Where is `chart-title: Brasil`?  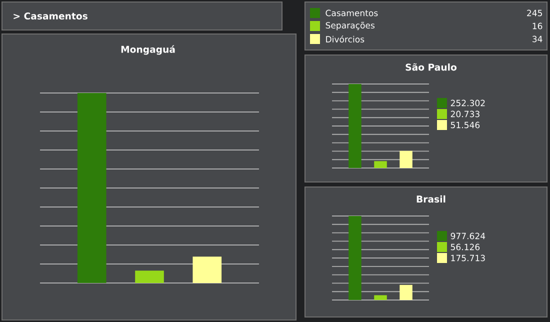 chart-title: Brasil is located at coordinates (431, 199).